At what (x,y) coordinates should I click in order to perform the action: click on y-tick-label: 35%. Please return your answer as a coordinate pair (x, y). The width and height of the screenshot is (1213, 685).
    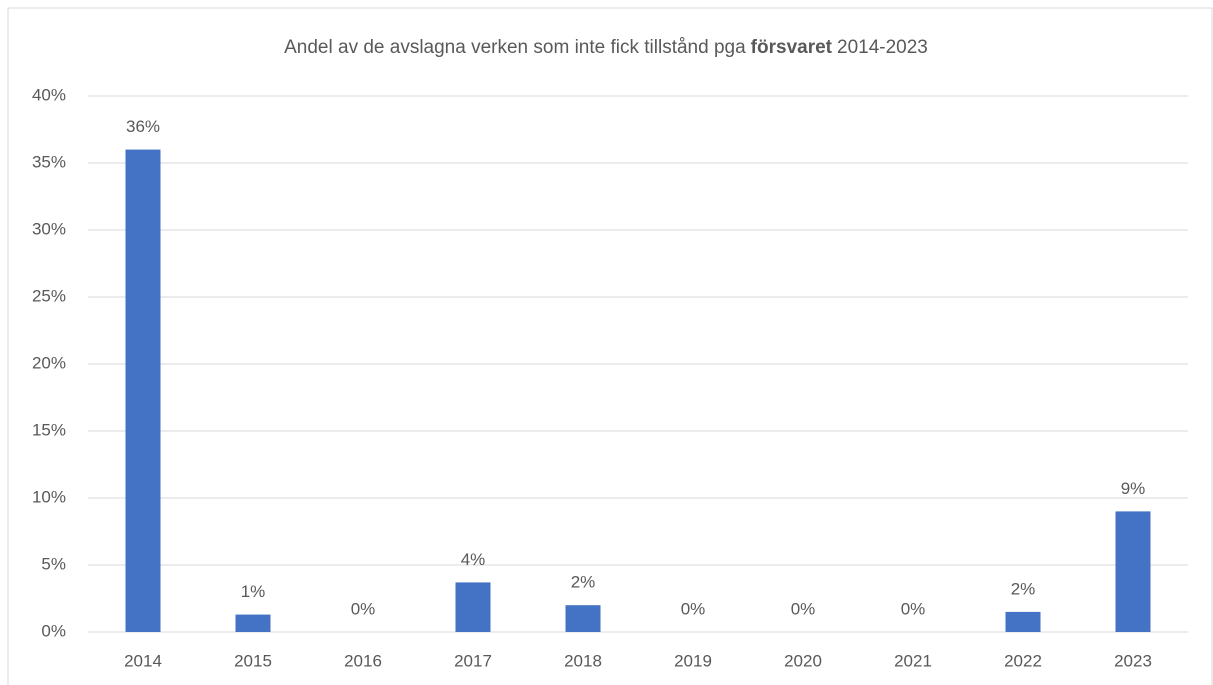
    Looking at the image, I should click on (49, 161).